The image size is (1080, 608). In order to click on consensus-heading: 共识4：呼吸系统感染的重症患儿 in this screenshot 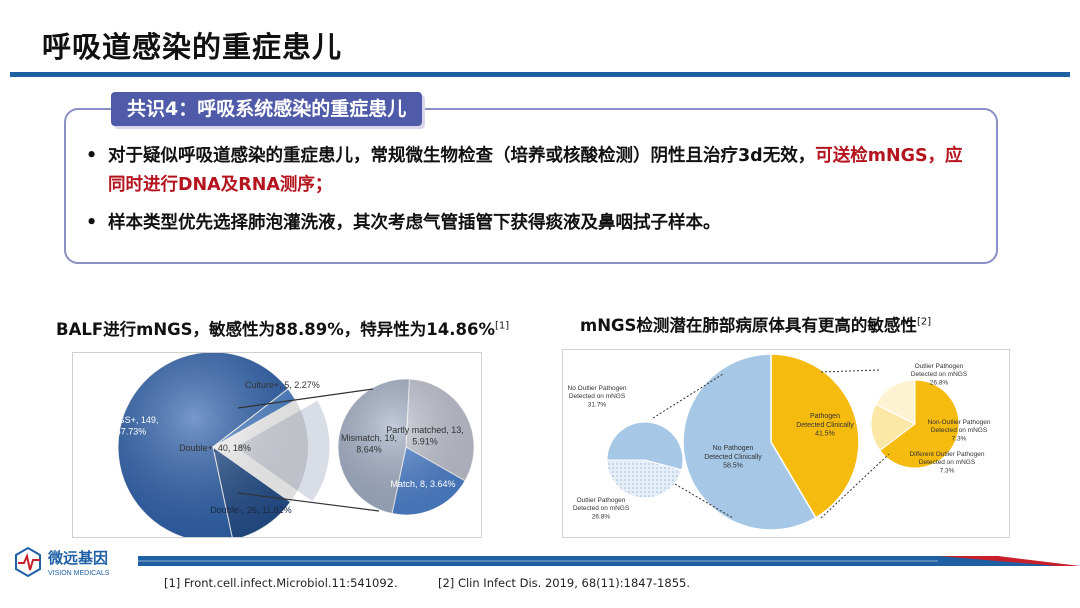, I will do `click(267, 109)`.